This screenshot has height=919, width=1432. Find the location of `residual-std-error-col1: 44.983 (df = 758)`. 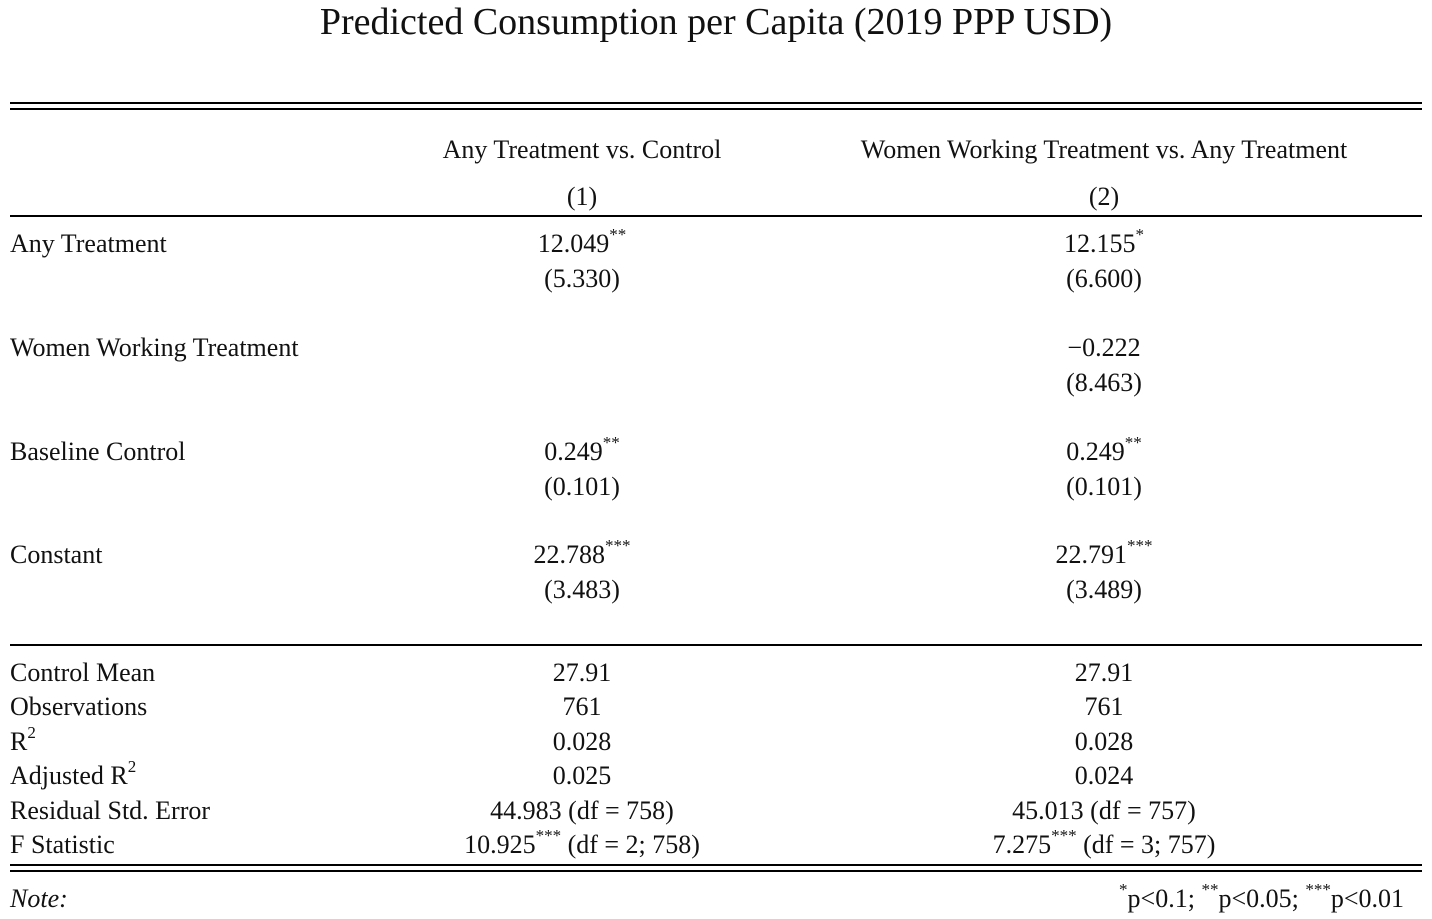

residual-std-error-col1: 44.983 (df = 758) is located at coordinates (582, 810).